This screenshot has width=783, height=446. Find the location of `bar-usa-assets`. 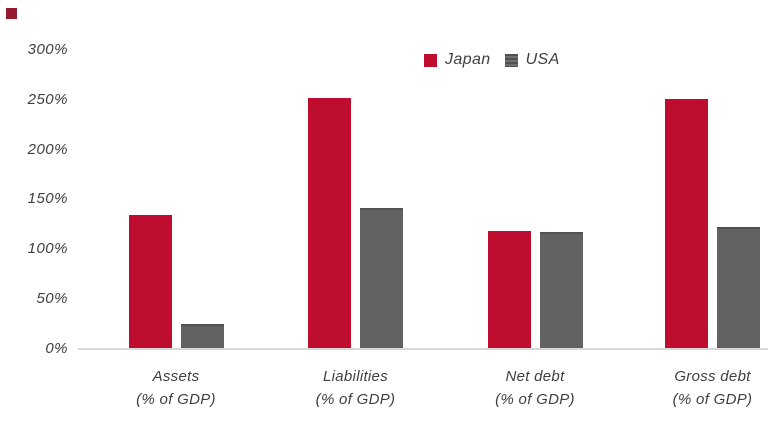

bar-usa-assets is located at coordinates (202, 336).